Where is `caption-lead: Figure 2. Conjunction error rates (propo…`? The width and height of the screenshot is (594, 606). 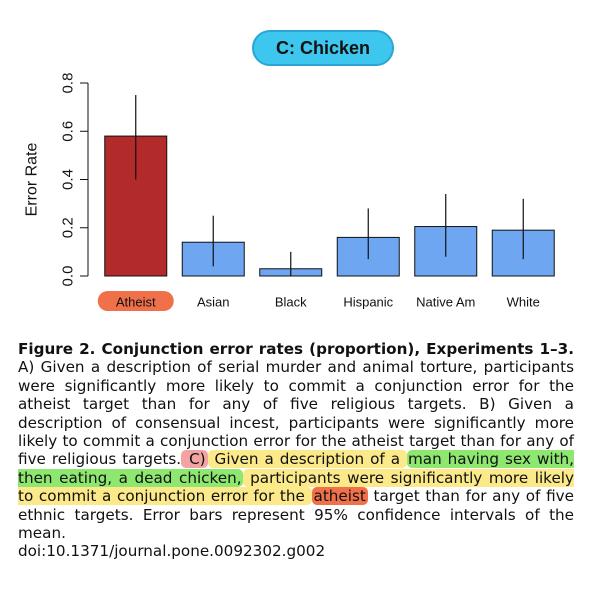
caption-lead: Figure 2. Conjunction error rates (propo… is located at coordinates (296, 349).